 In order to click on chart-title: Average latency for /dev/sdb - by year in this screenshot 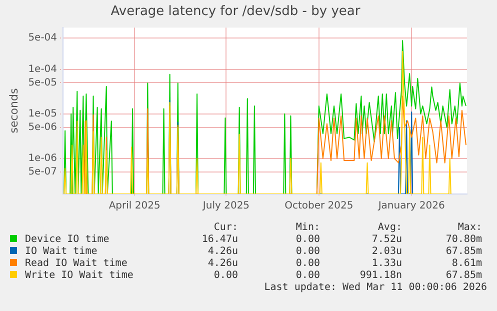, I will do `click(235, 12)`.